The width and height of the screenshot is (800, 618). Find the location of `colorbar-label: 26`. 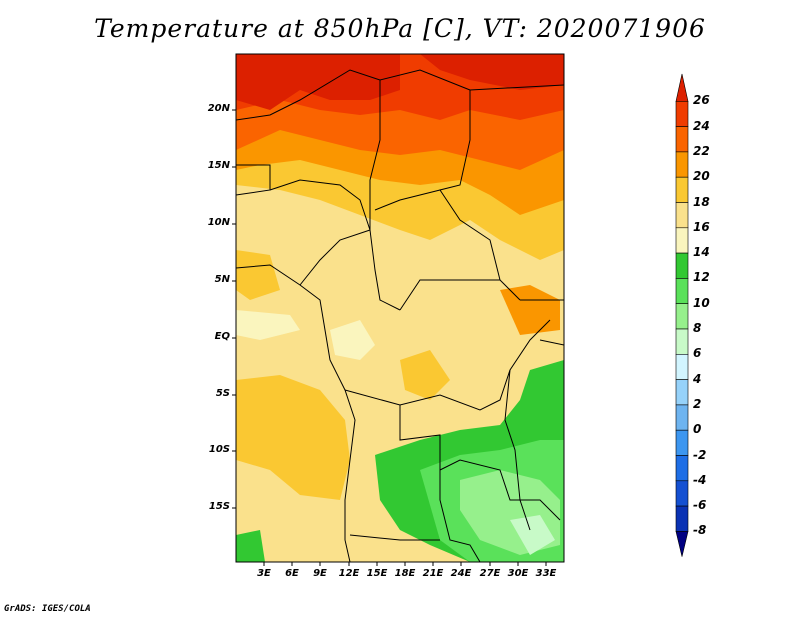

colorbar-label: 26 is located at coordinates (701, 100).